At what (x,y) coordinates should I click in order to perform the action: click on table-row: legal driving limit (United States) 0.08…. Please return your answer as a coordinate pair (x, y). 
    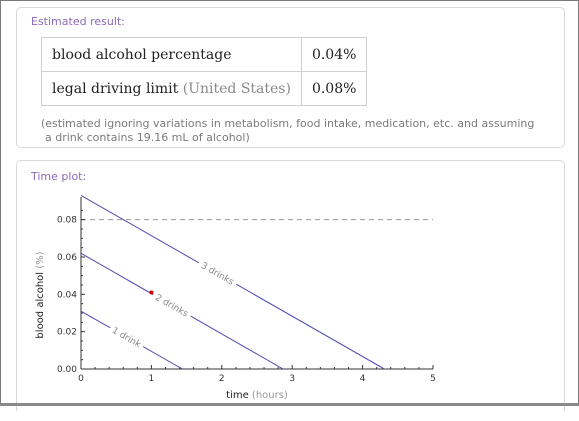
    Looking at the image, I should click on (204, 88).